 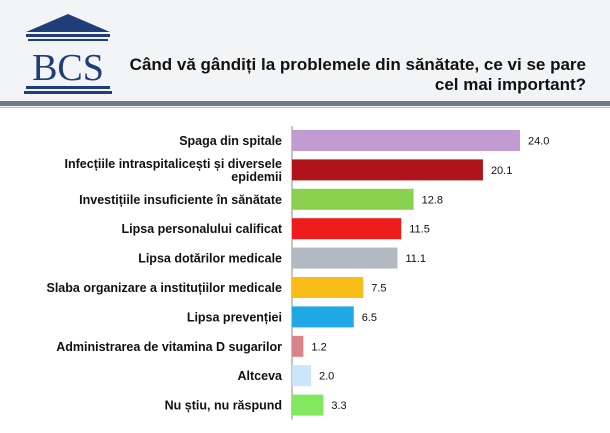 I want to click on category-label-5: Lipsa dotărilor medicale, so click(x=210, y=259).